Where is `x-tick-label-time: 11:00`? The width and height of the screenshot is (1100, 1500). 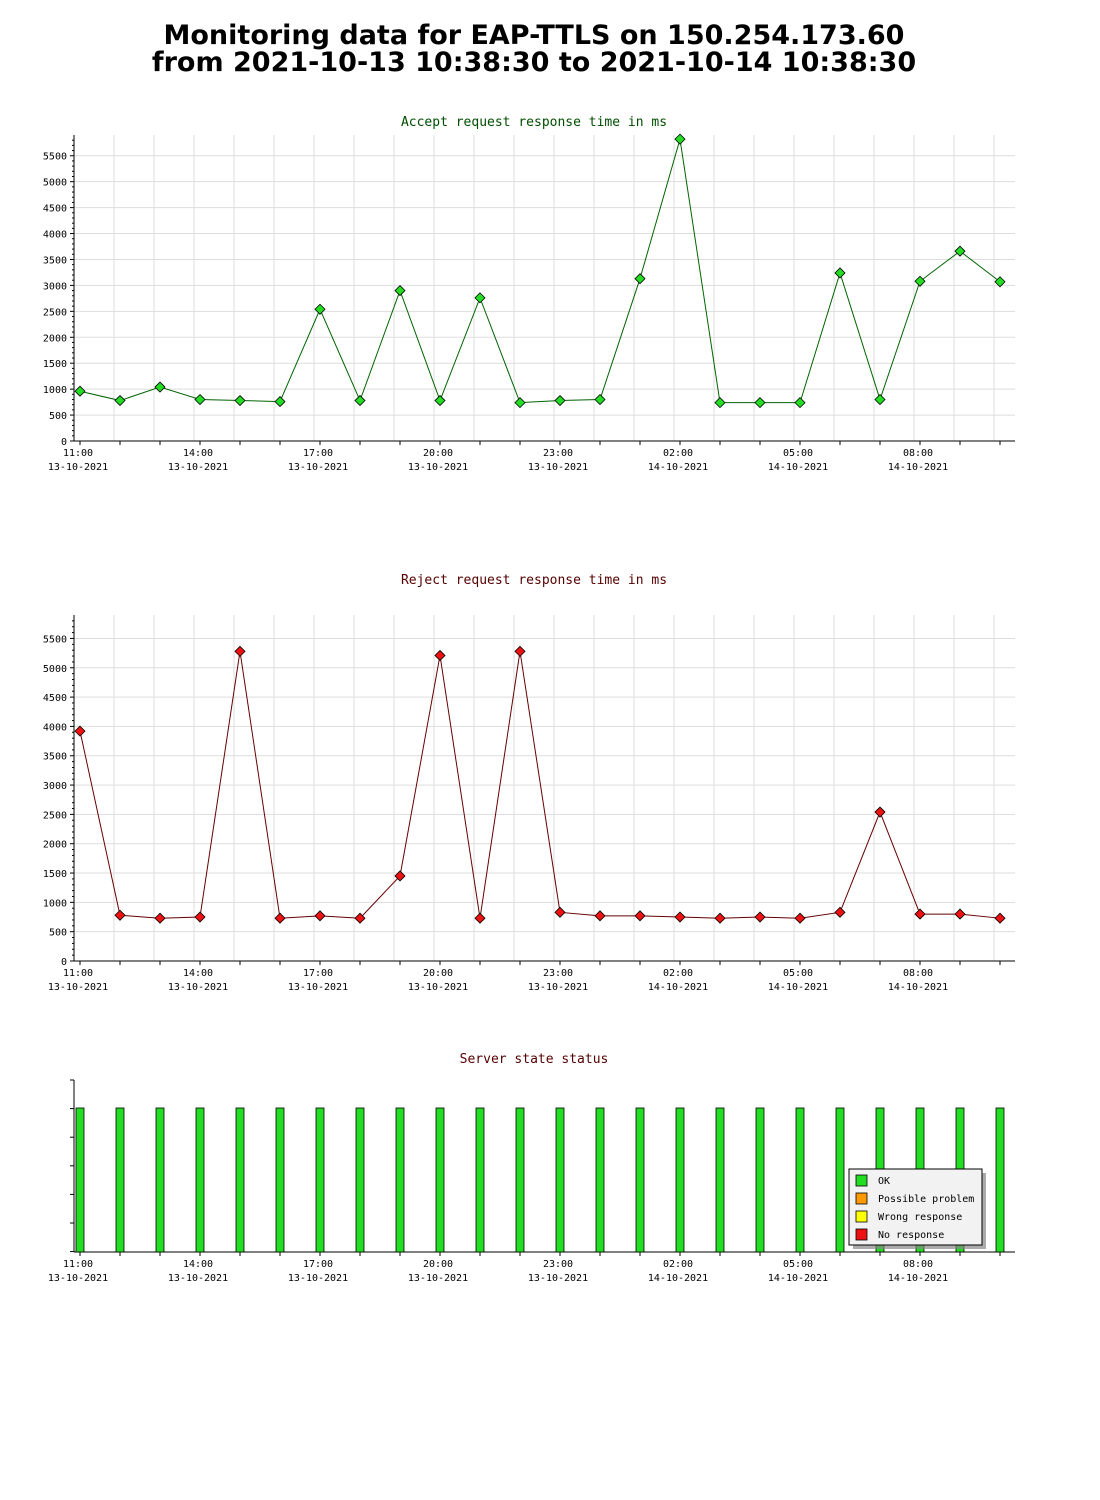 x-tick-label-time: 11:00 is located at coordinates (78, 973).